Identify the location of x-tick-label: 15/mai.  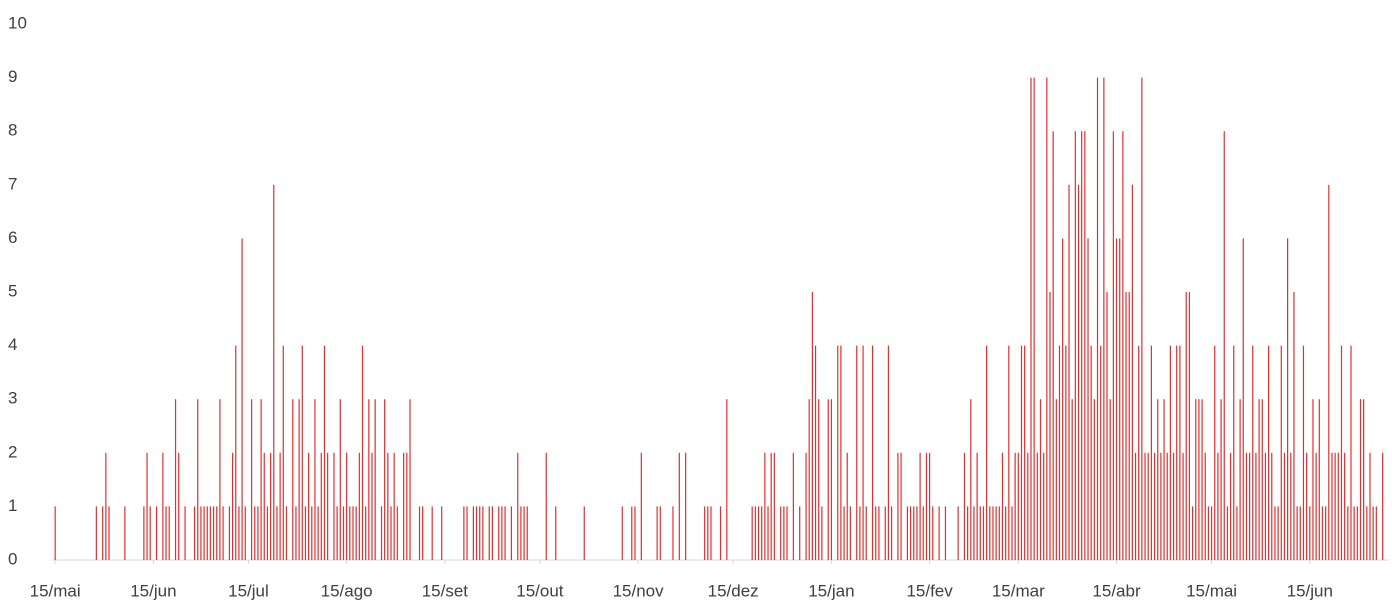
(1211, 590).